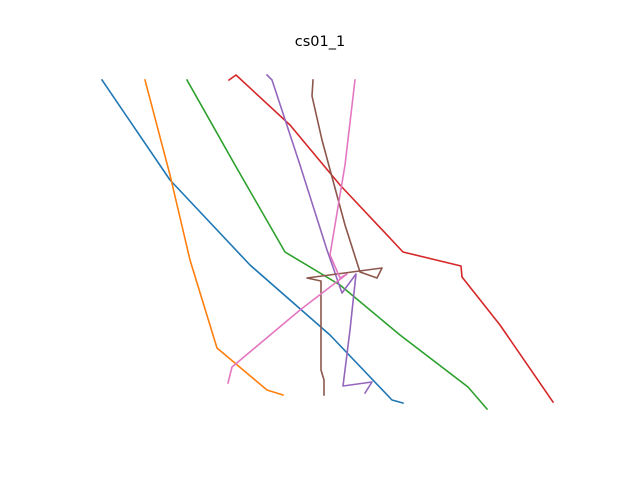 This screenshot has height=480, width=640. Describe the element at coordinates (320, 42) in the screenshot. I see `chart-title: cs01_1` at that location.